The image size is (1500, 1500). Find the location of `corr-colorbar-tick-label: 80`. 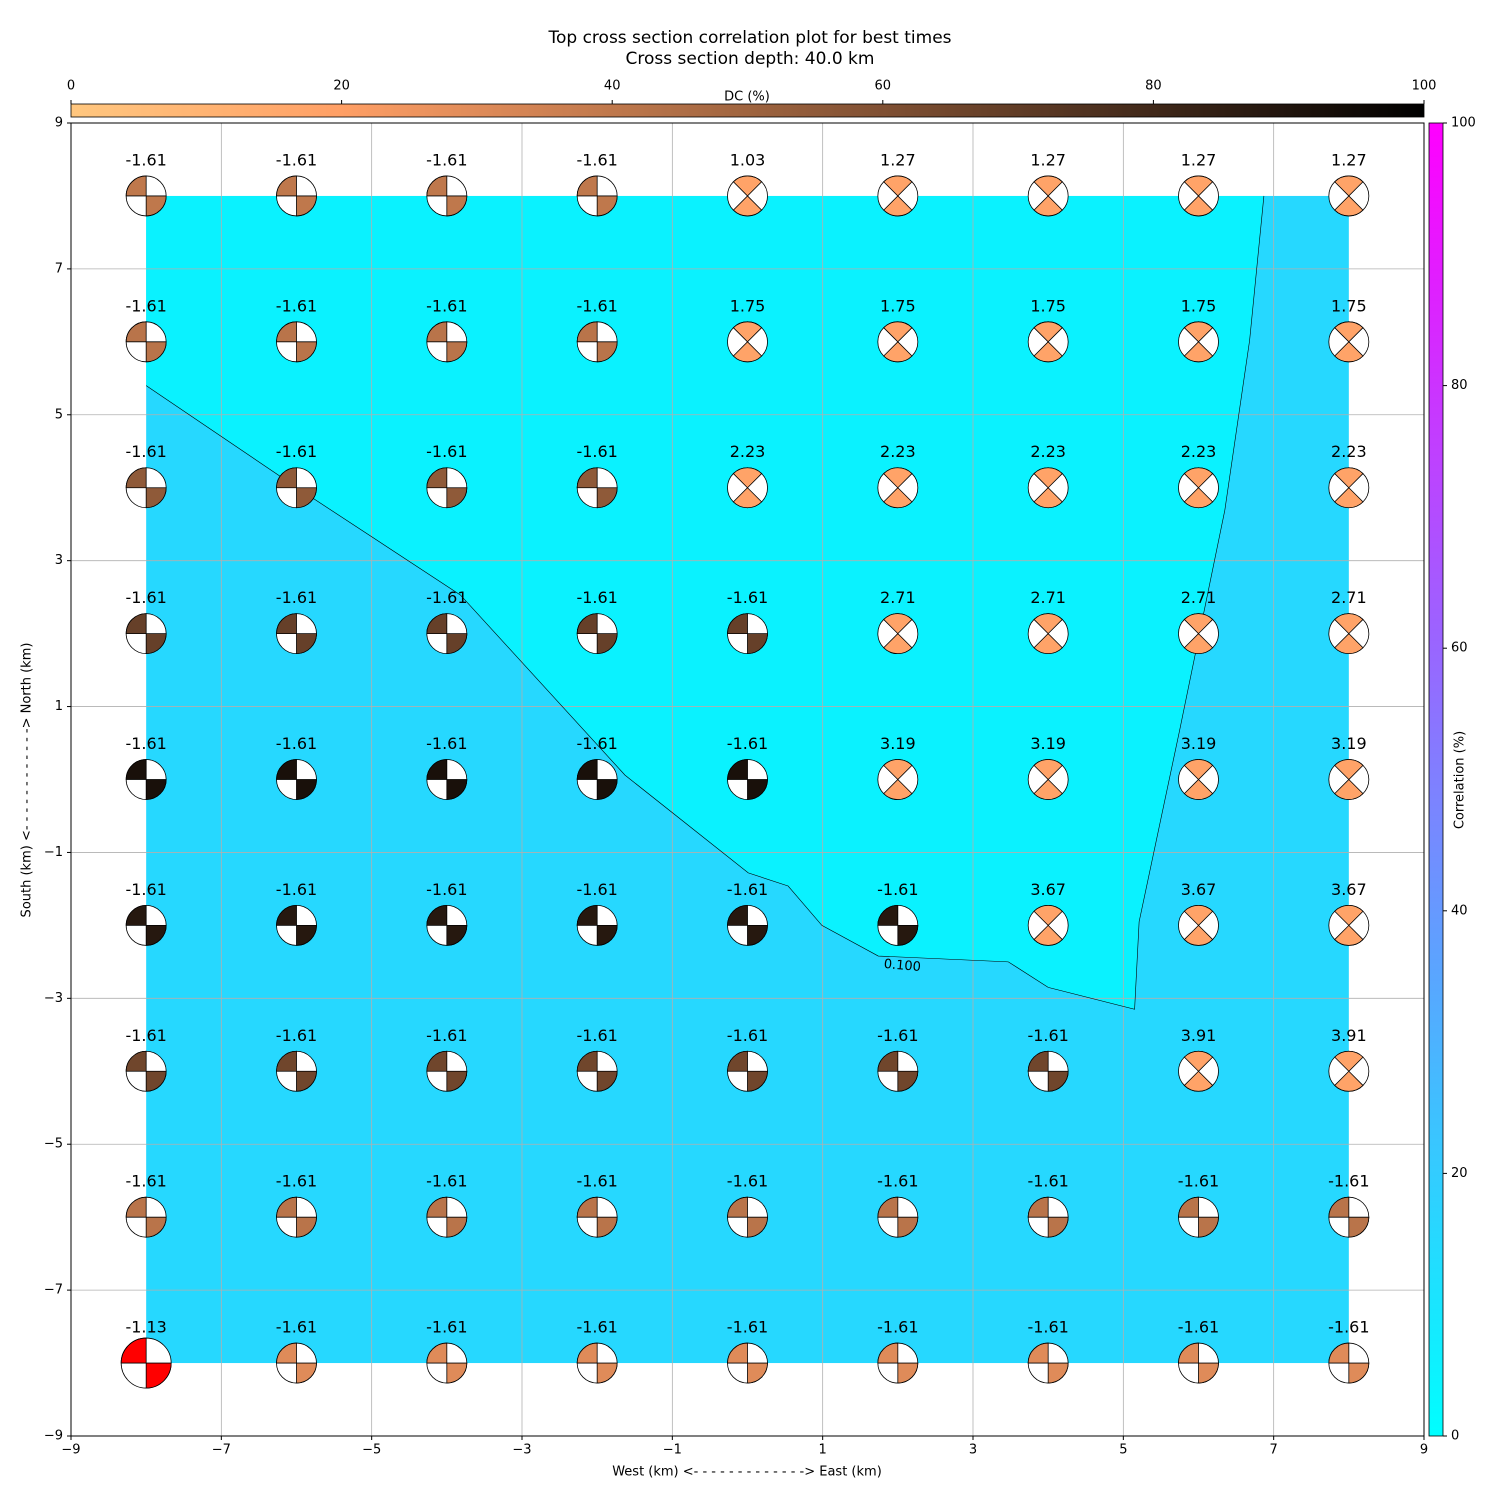

corr-colorbar-tick-label: 80 is located at coordinates (1459, 385).